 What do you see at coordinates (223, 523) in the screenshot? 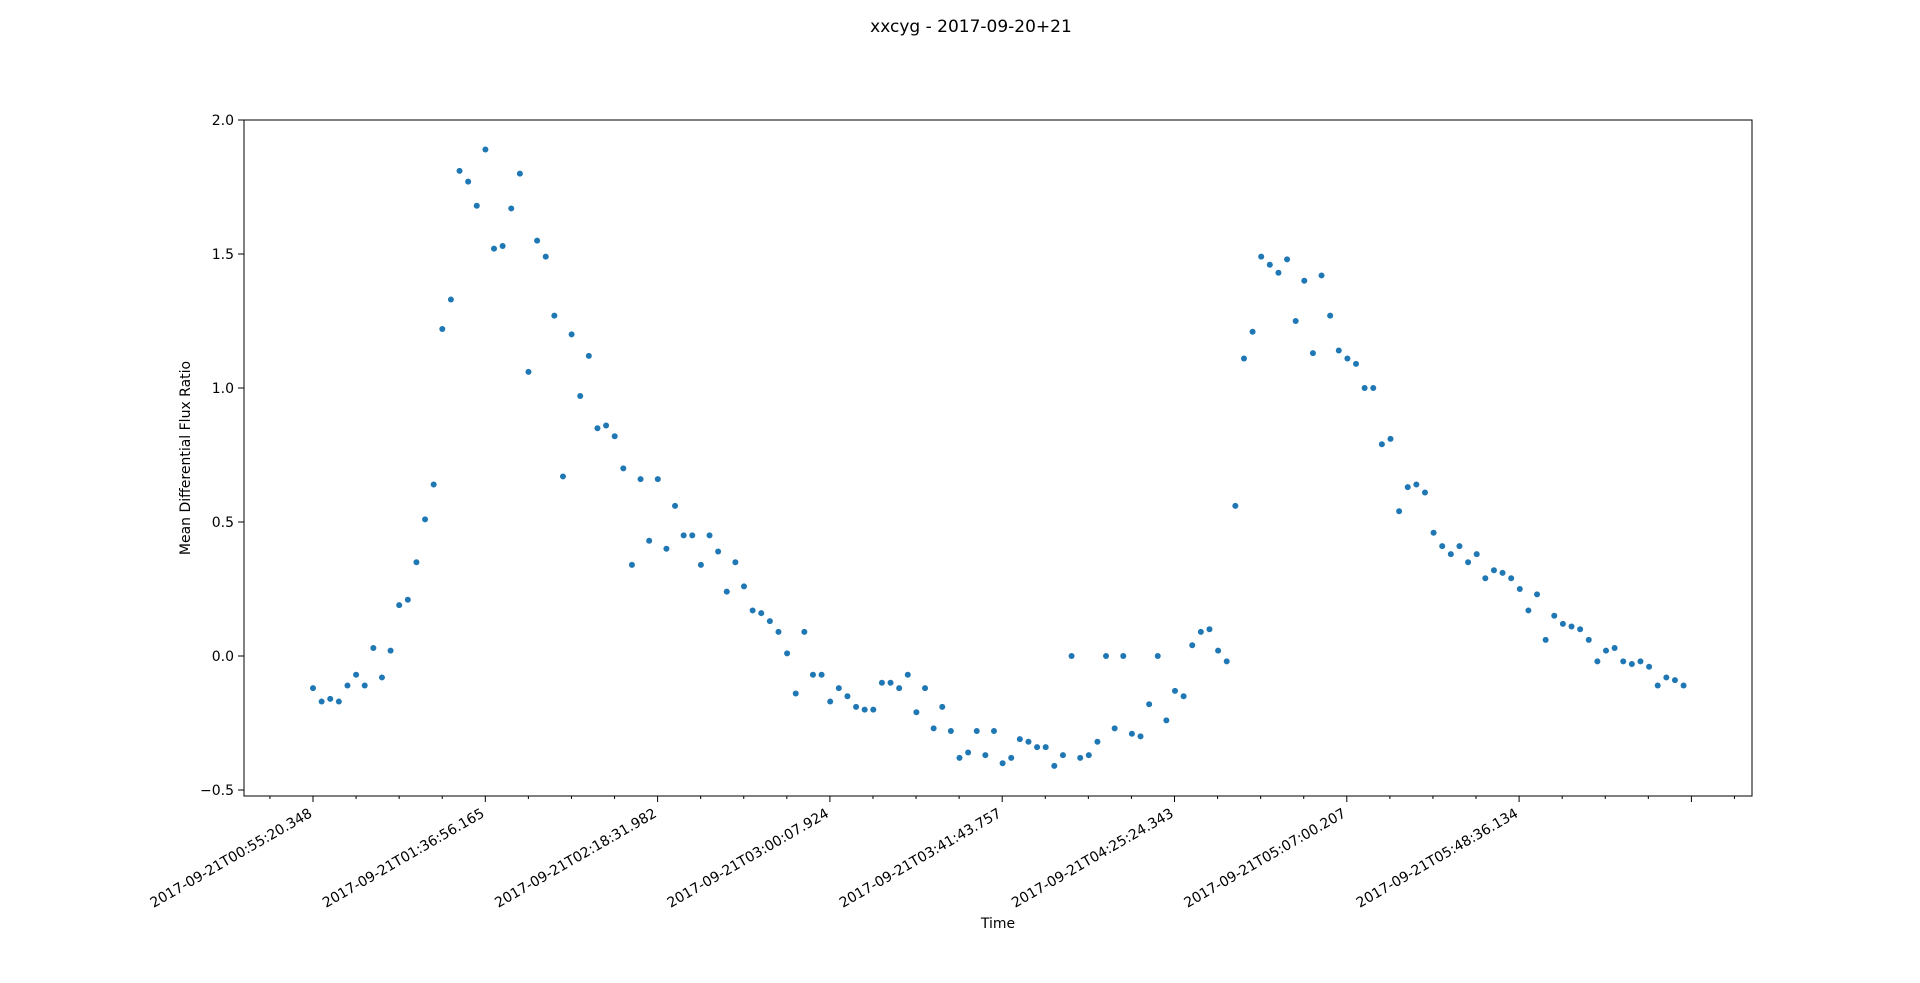
I see `y-tick-label: 0.5` at bounding box center [223, 523].